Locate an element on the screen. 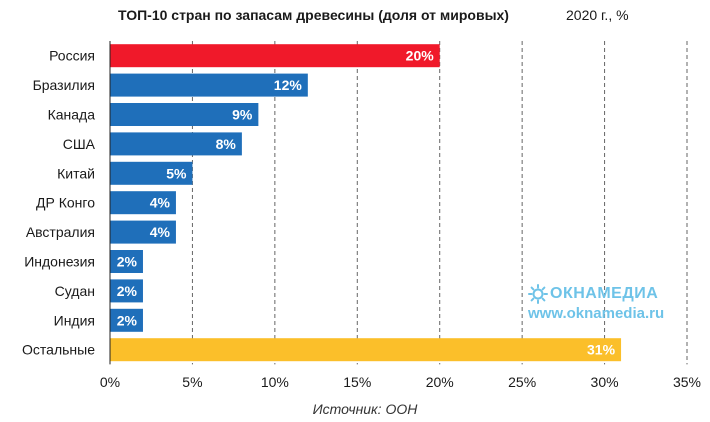 This screenshot has height=422, width=710. category-label: ДР Конго is located at coordinates (65, 203).